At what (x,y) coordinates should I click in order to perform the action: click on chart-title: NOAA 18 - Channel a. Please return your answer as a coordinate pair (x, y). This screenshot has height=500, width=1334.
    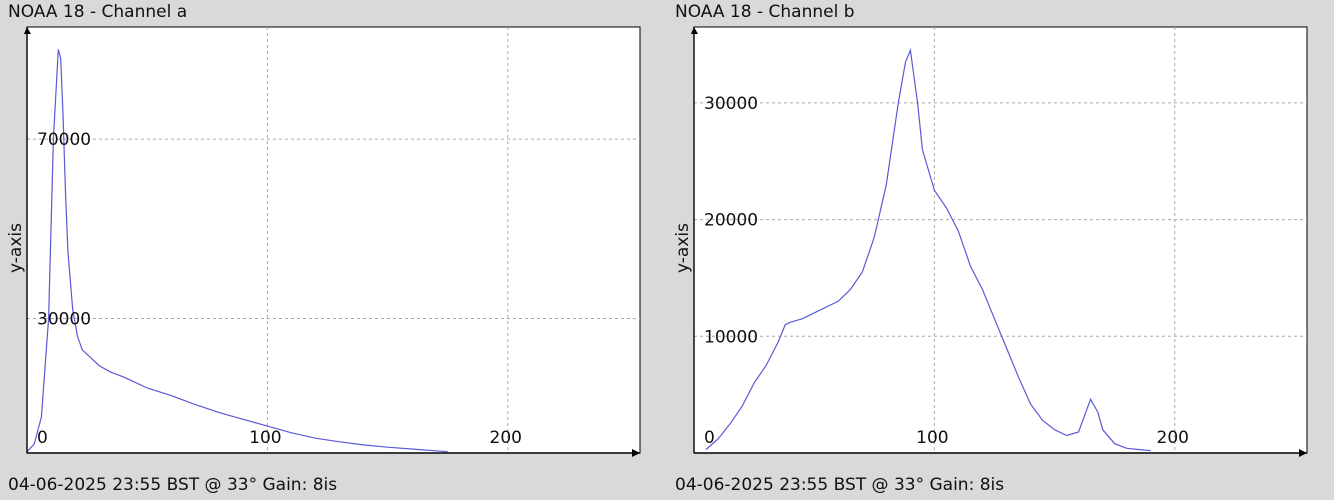
    Looking at the image, I should click on (98, 12).